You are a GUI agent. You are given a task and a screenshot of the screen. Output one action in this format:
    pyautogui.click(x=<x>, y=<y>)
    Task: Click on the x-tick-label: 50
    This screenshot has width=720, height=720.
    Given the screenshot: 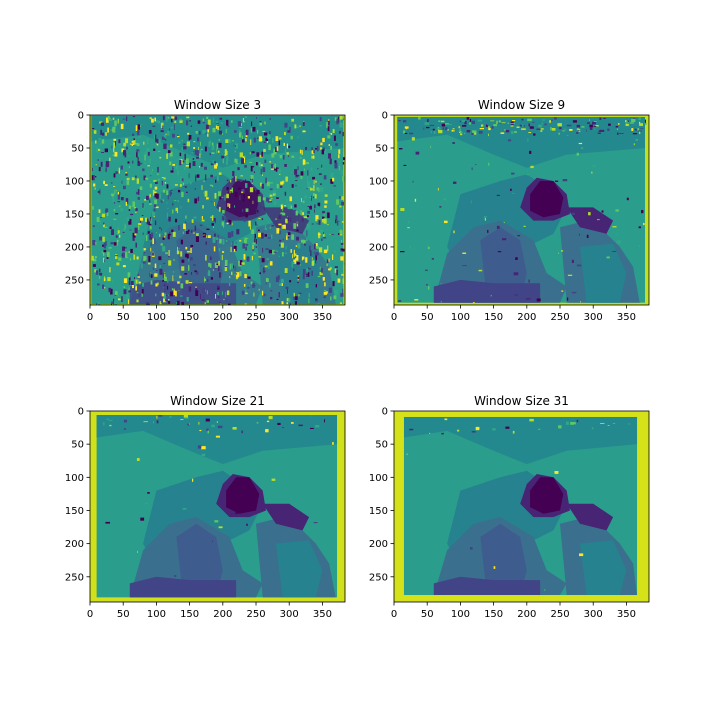 What is the action you would take?
    pyautogui.click(x=123, y=614)
    